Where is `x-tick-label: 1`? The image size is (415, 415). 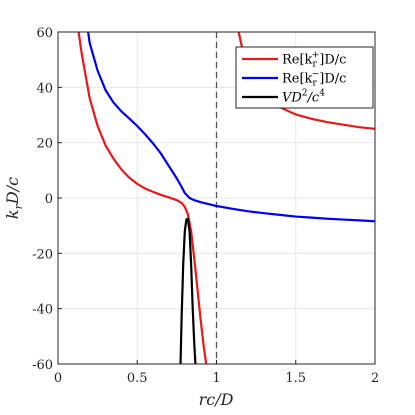
x-tick-label: 1 is located at coordinates (216, 378).